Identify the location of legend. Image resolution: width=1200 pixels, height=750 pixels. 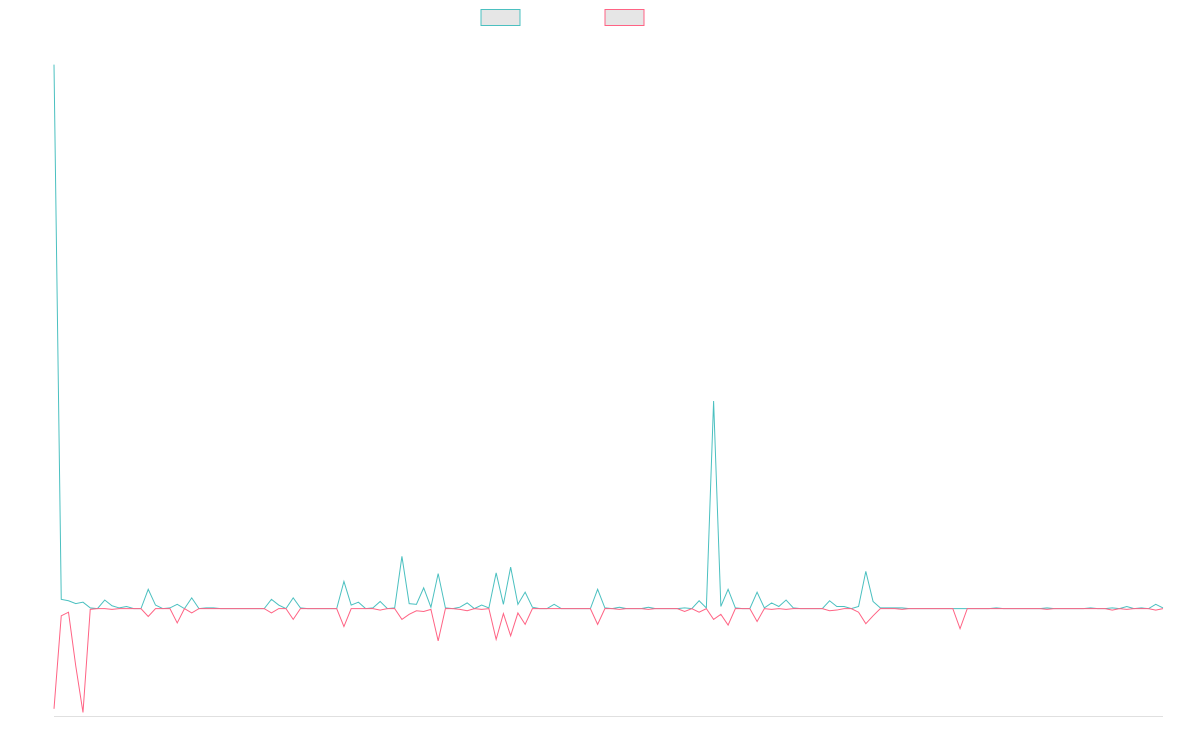
(562, 17).